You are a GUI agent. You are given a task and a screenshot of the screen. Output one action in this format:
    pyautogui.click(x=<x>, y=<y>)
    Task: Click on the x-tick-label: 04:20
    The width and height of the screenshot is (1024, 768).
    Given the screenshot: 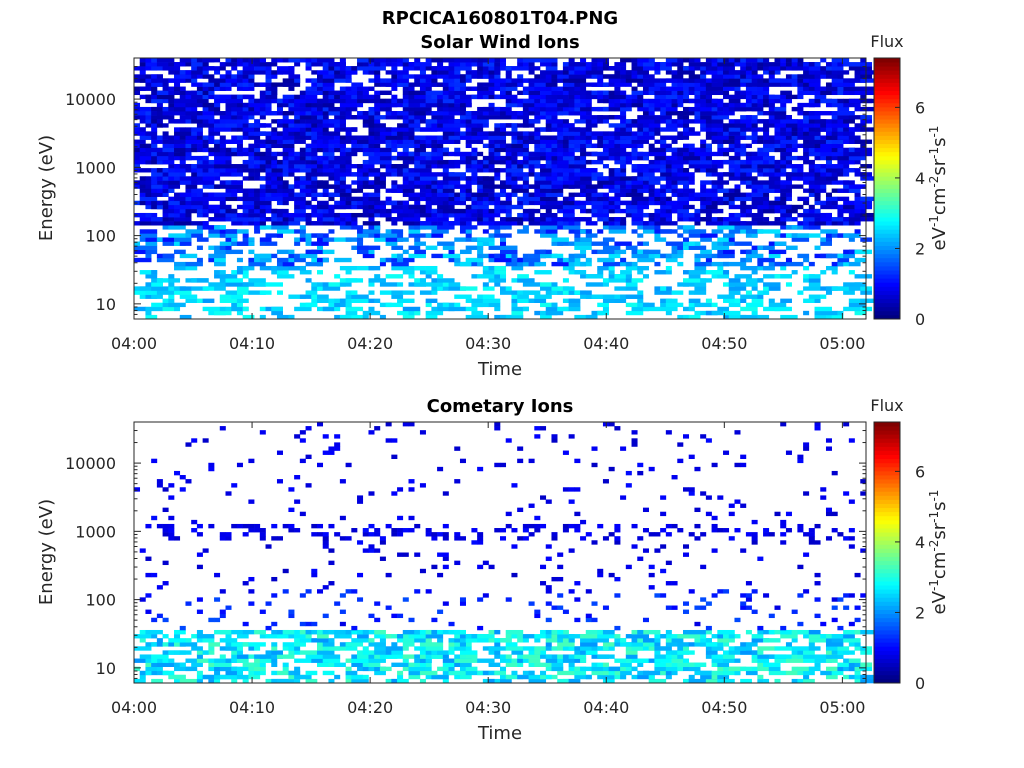 What is the action you would take?
    pyautogui.click(x=370, y=343)
    